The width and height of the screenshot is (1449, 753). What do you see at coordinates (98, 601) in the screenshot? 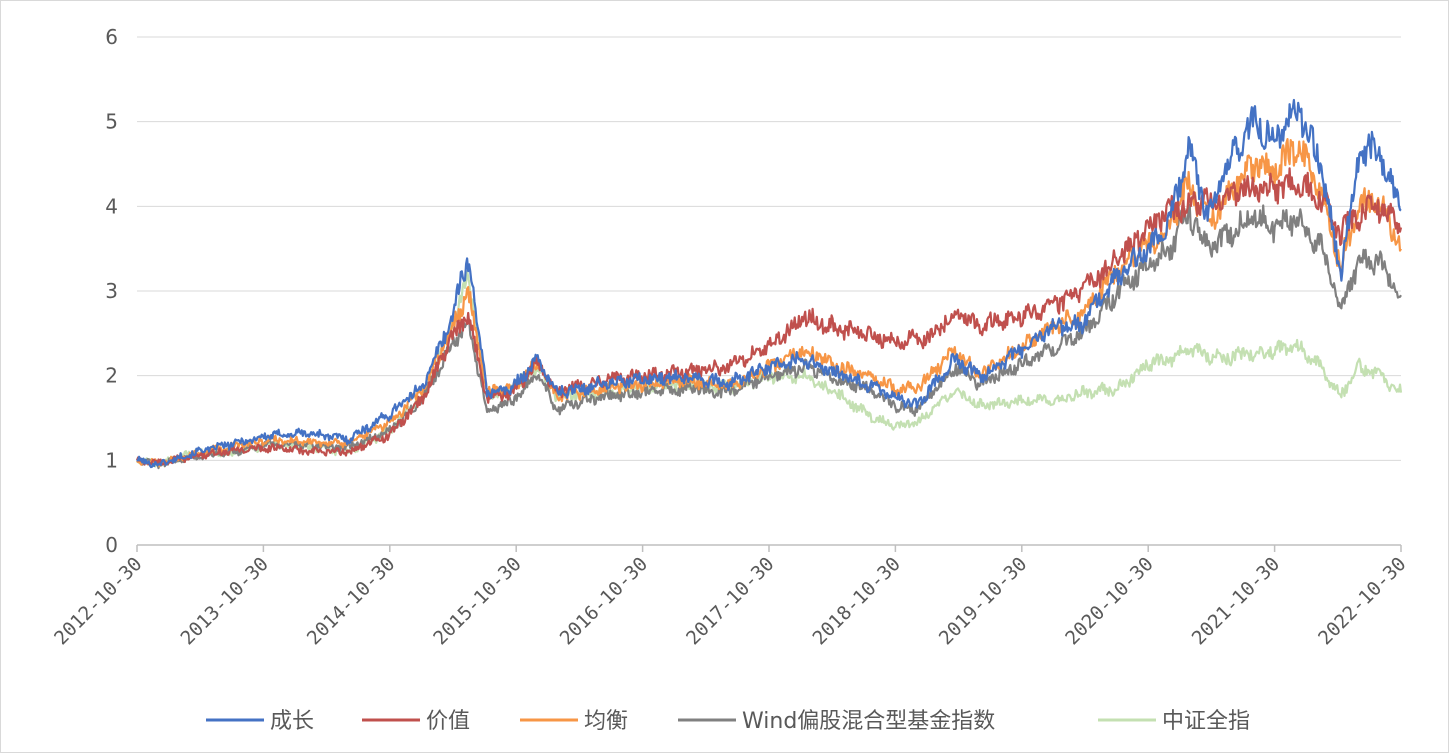
I see `x-tick-label: 2012-10-30` at bounding box center [98, 601].